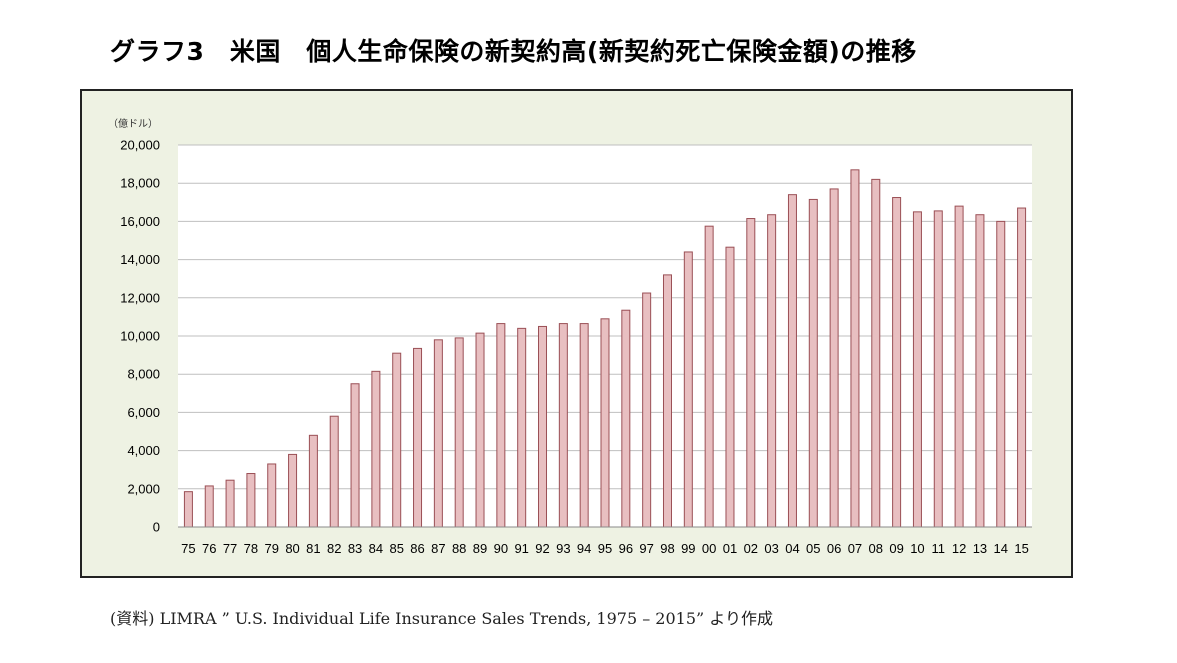 The width and height of the screenshot is (1177, 663). What do you see at coordinates (313, 548) in the screenshot?
I see `x-tick-label: 81` at bounding box center [313, 548].